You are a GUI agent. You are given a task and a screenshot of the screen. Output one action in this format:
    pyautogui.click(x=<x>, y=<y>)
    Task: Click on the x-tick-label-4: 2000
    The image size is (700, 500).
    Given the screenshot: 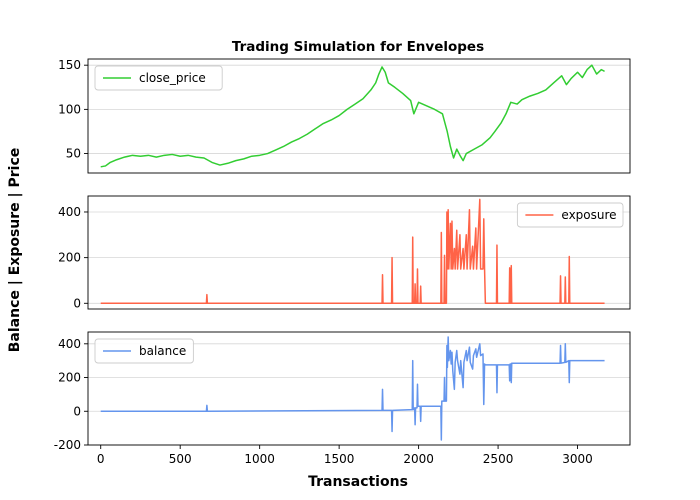 What is the action you would take?
    pyautogui.click(x=418, y=459)
    